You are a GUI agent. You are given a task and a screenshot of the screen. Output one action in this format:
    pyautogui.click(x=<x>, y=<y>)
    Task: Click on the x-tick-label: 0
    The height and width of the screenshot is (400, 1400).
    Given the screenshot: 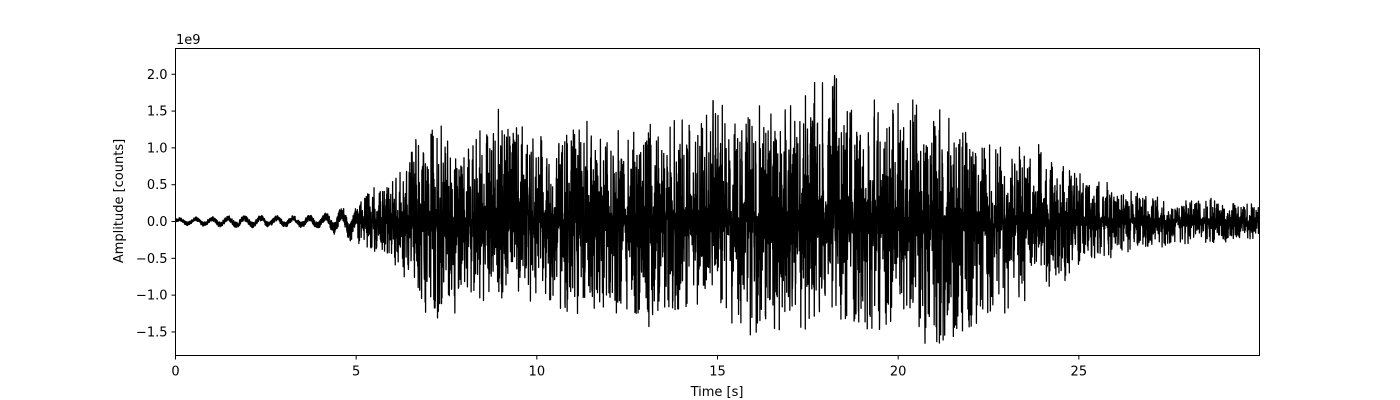 What is the action you would take?
    pyautogui.click(x=175, y=372)
    